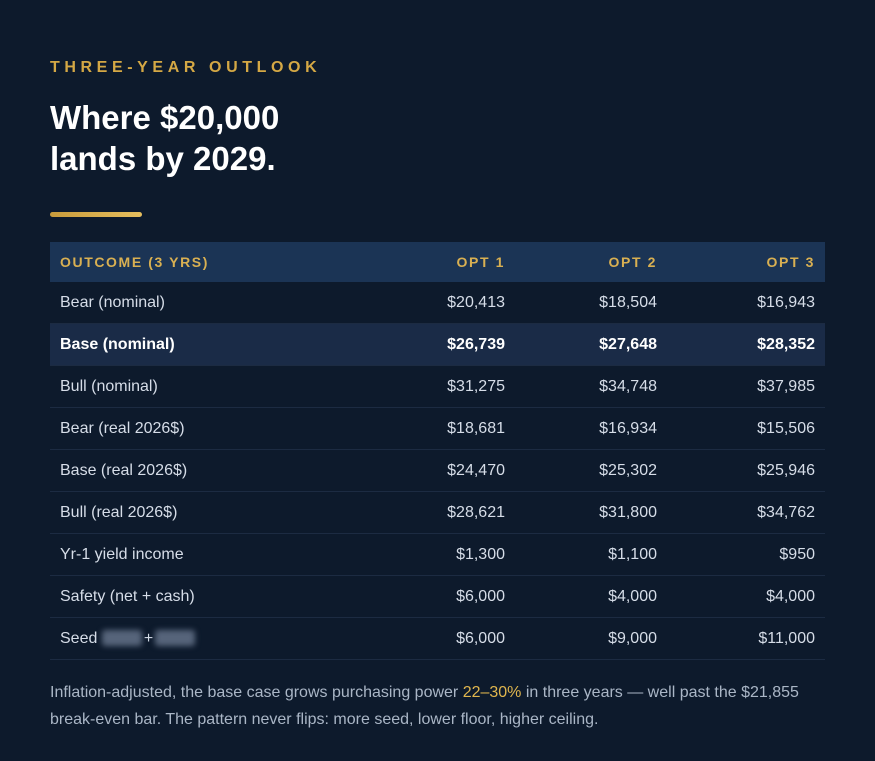 The image size is (875, 761). What do you see at coordinates (202, 512) in the screenshot?
I see `row-label: Bull (real 2026$)` at bounding box center [202, 512].